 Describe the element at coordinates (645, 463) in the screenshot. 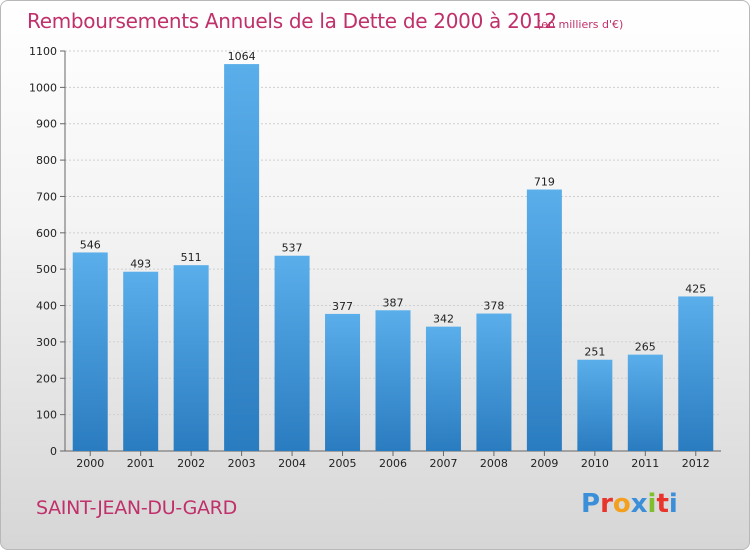

I see `x-tick-label: 2011` at that location.